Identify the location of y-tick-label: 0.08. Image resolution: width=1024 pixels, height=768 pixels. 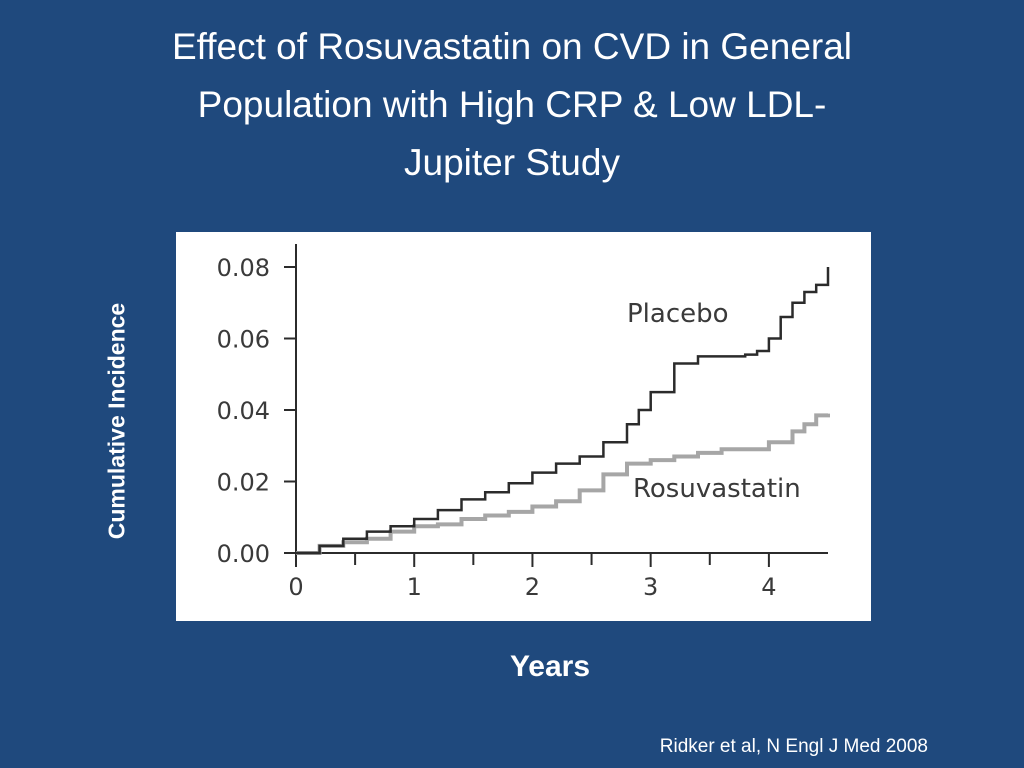
(243, 268).